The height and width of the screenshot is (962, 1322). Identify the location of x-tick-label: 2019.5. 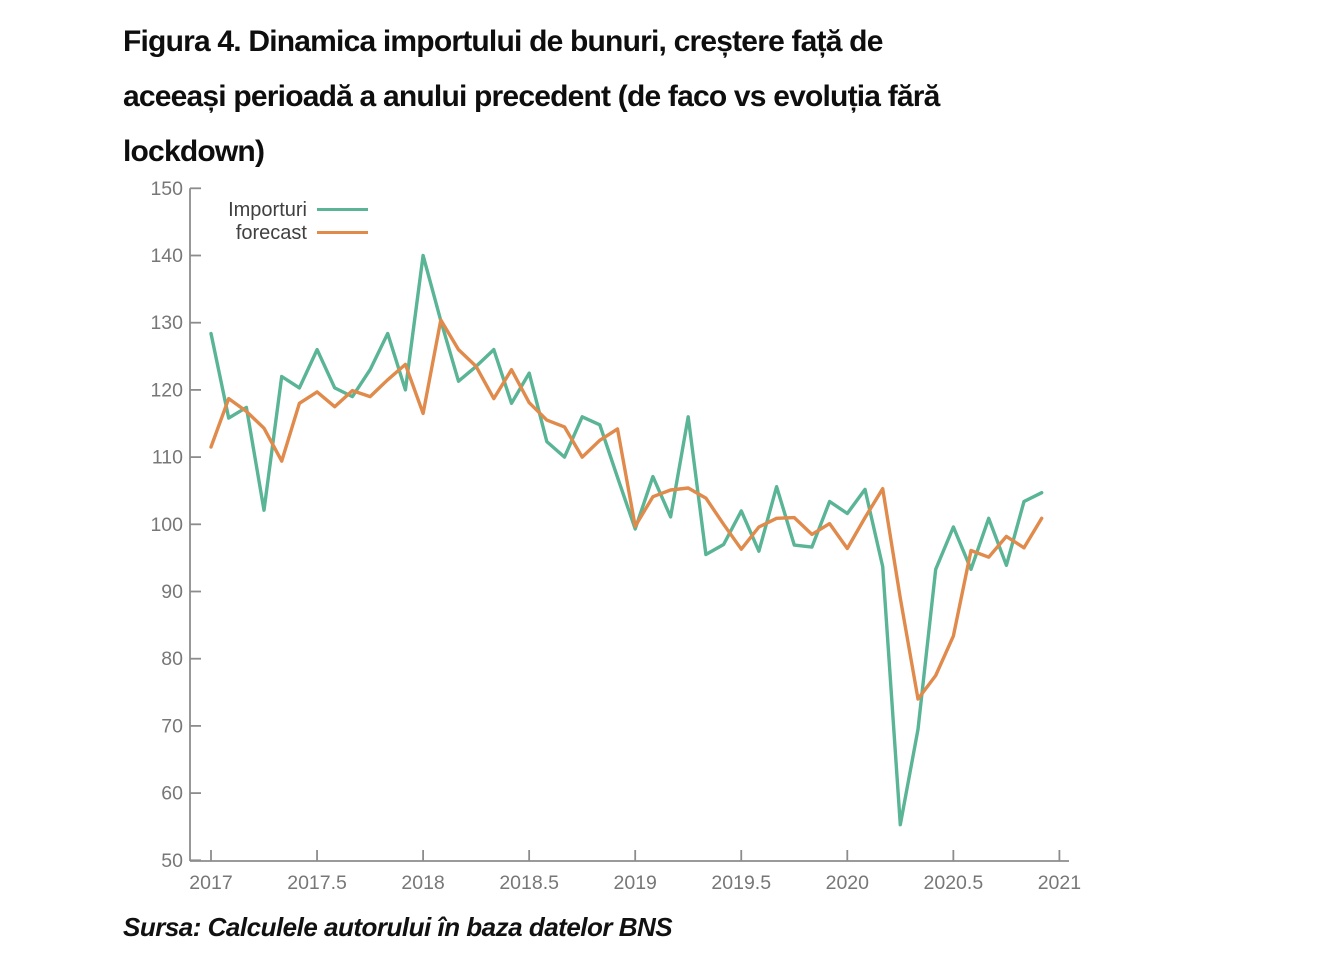
(741, 883).